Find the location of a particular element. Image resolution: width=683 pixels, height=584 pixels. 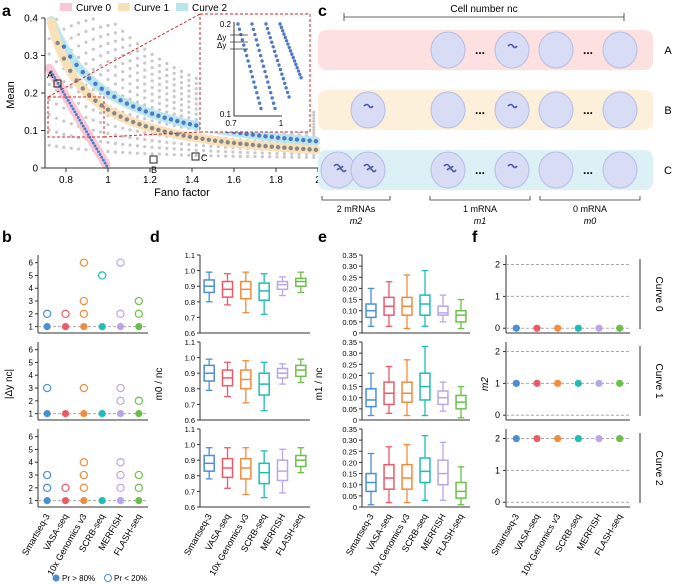

brace-sublabel-0: m2 is located at coordinates (356, 221).